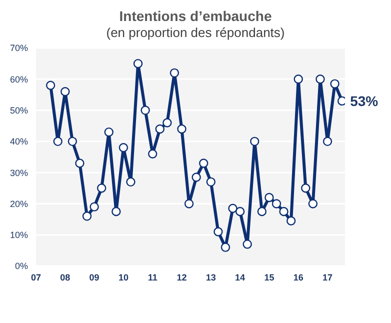 Image resolution: width=391 pixels, height=323 pixels. Describe the element at coordinates (19, 235) in the screenshot. I see `y-tick-label: 10%` at that location.